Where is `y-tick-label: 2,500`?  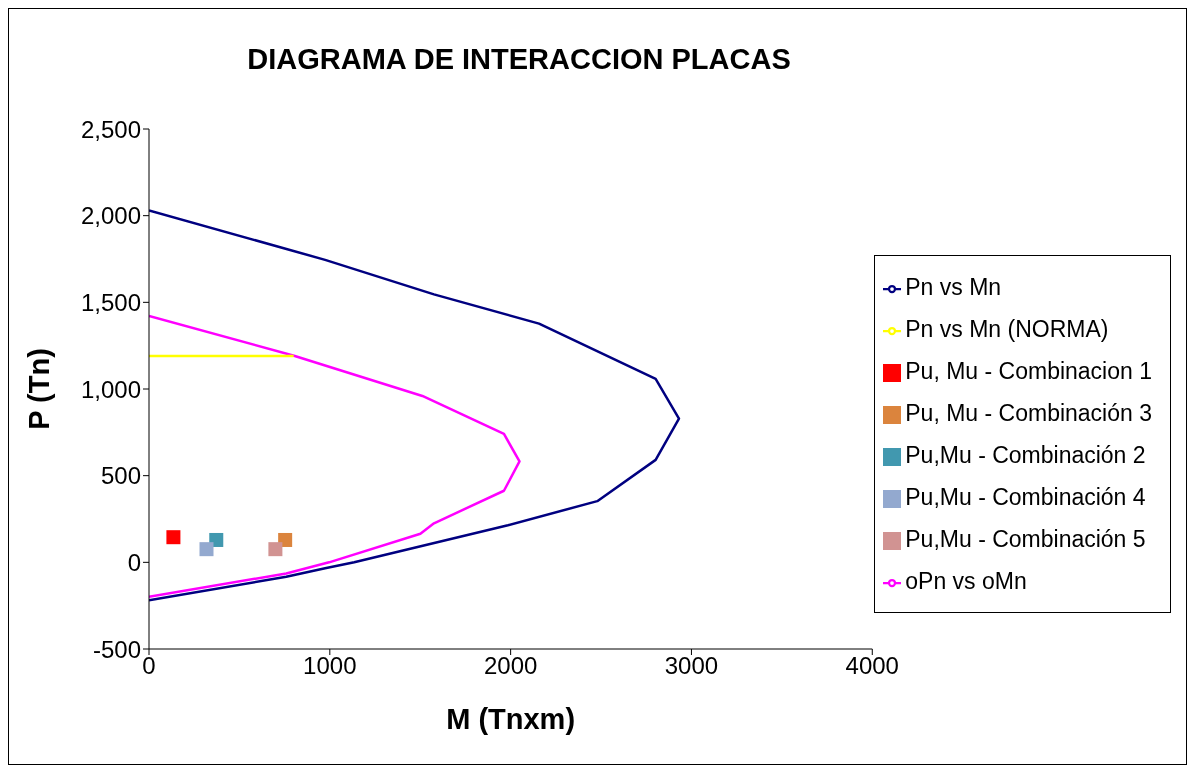
y-tick-label: 2,500 is located at coordinates (110, 129).